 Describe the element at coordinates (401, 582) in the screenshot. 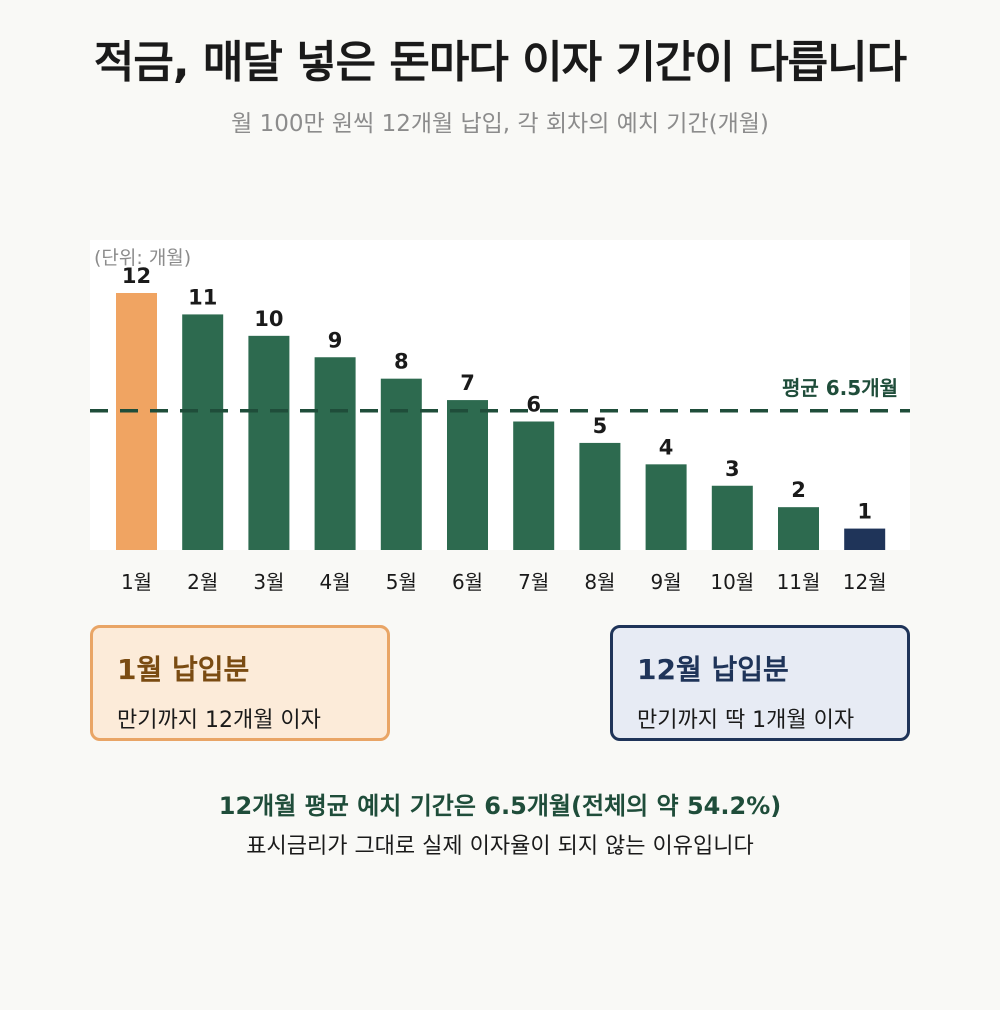

I see `x-tick-label: 5월` at that location.